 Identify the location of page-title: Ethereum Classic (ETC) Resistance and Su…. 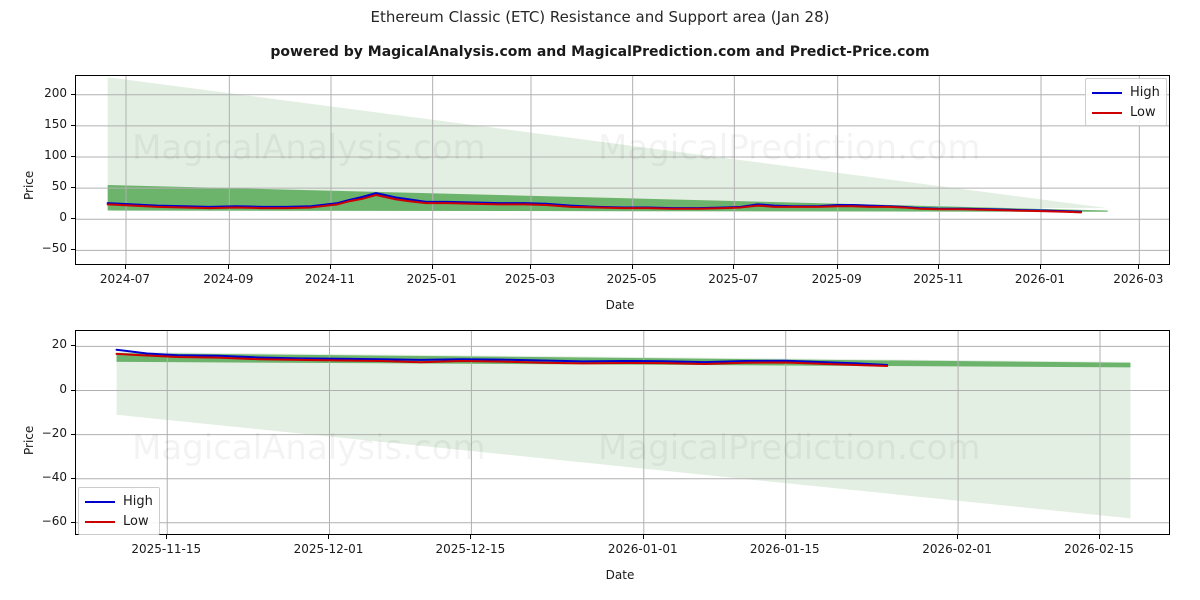
(600, 17).